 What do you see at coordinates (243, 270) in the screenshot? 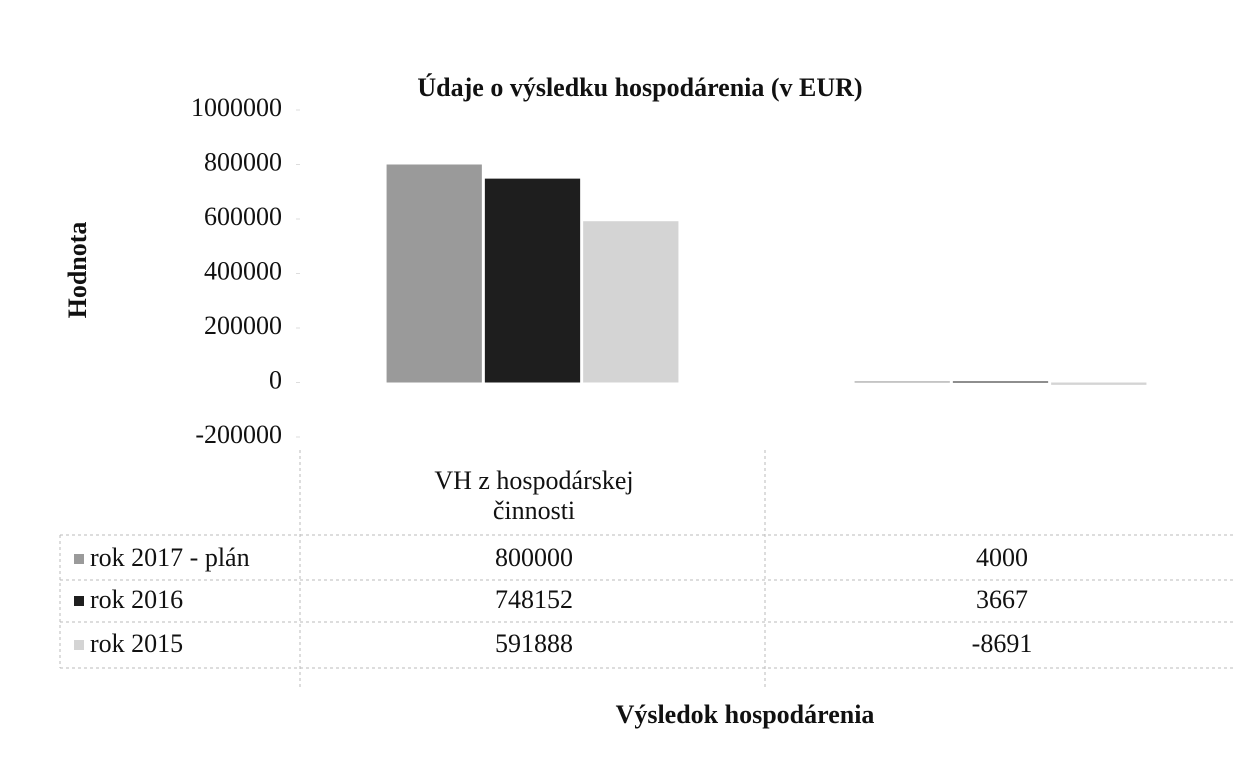
I see `y-tick-label: 400000` at bounding box center [243, 270].